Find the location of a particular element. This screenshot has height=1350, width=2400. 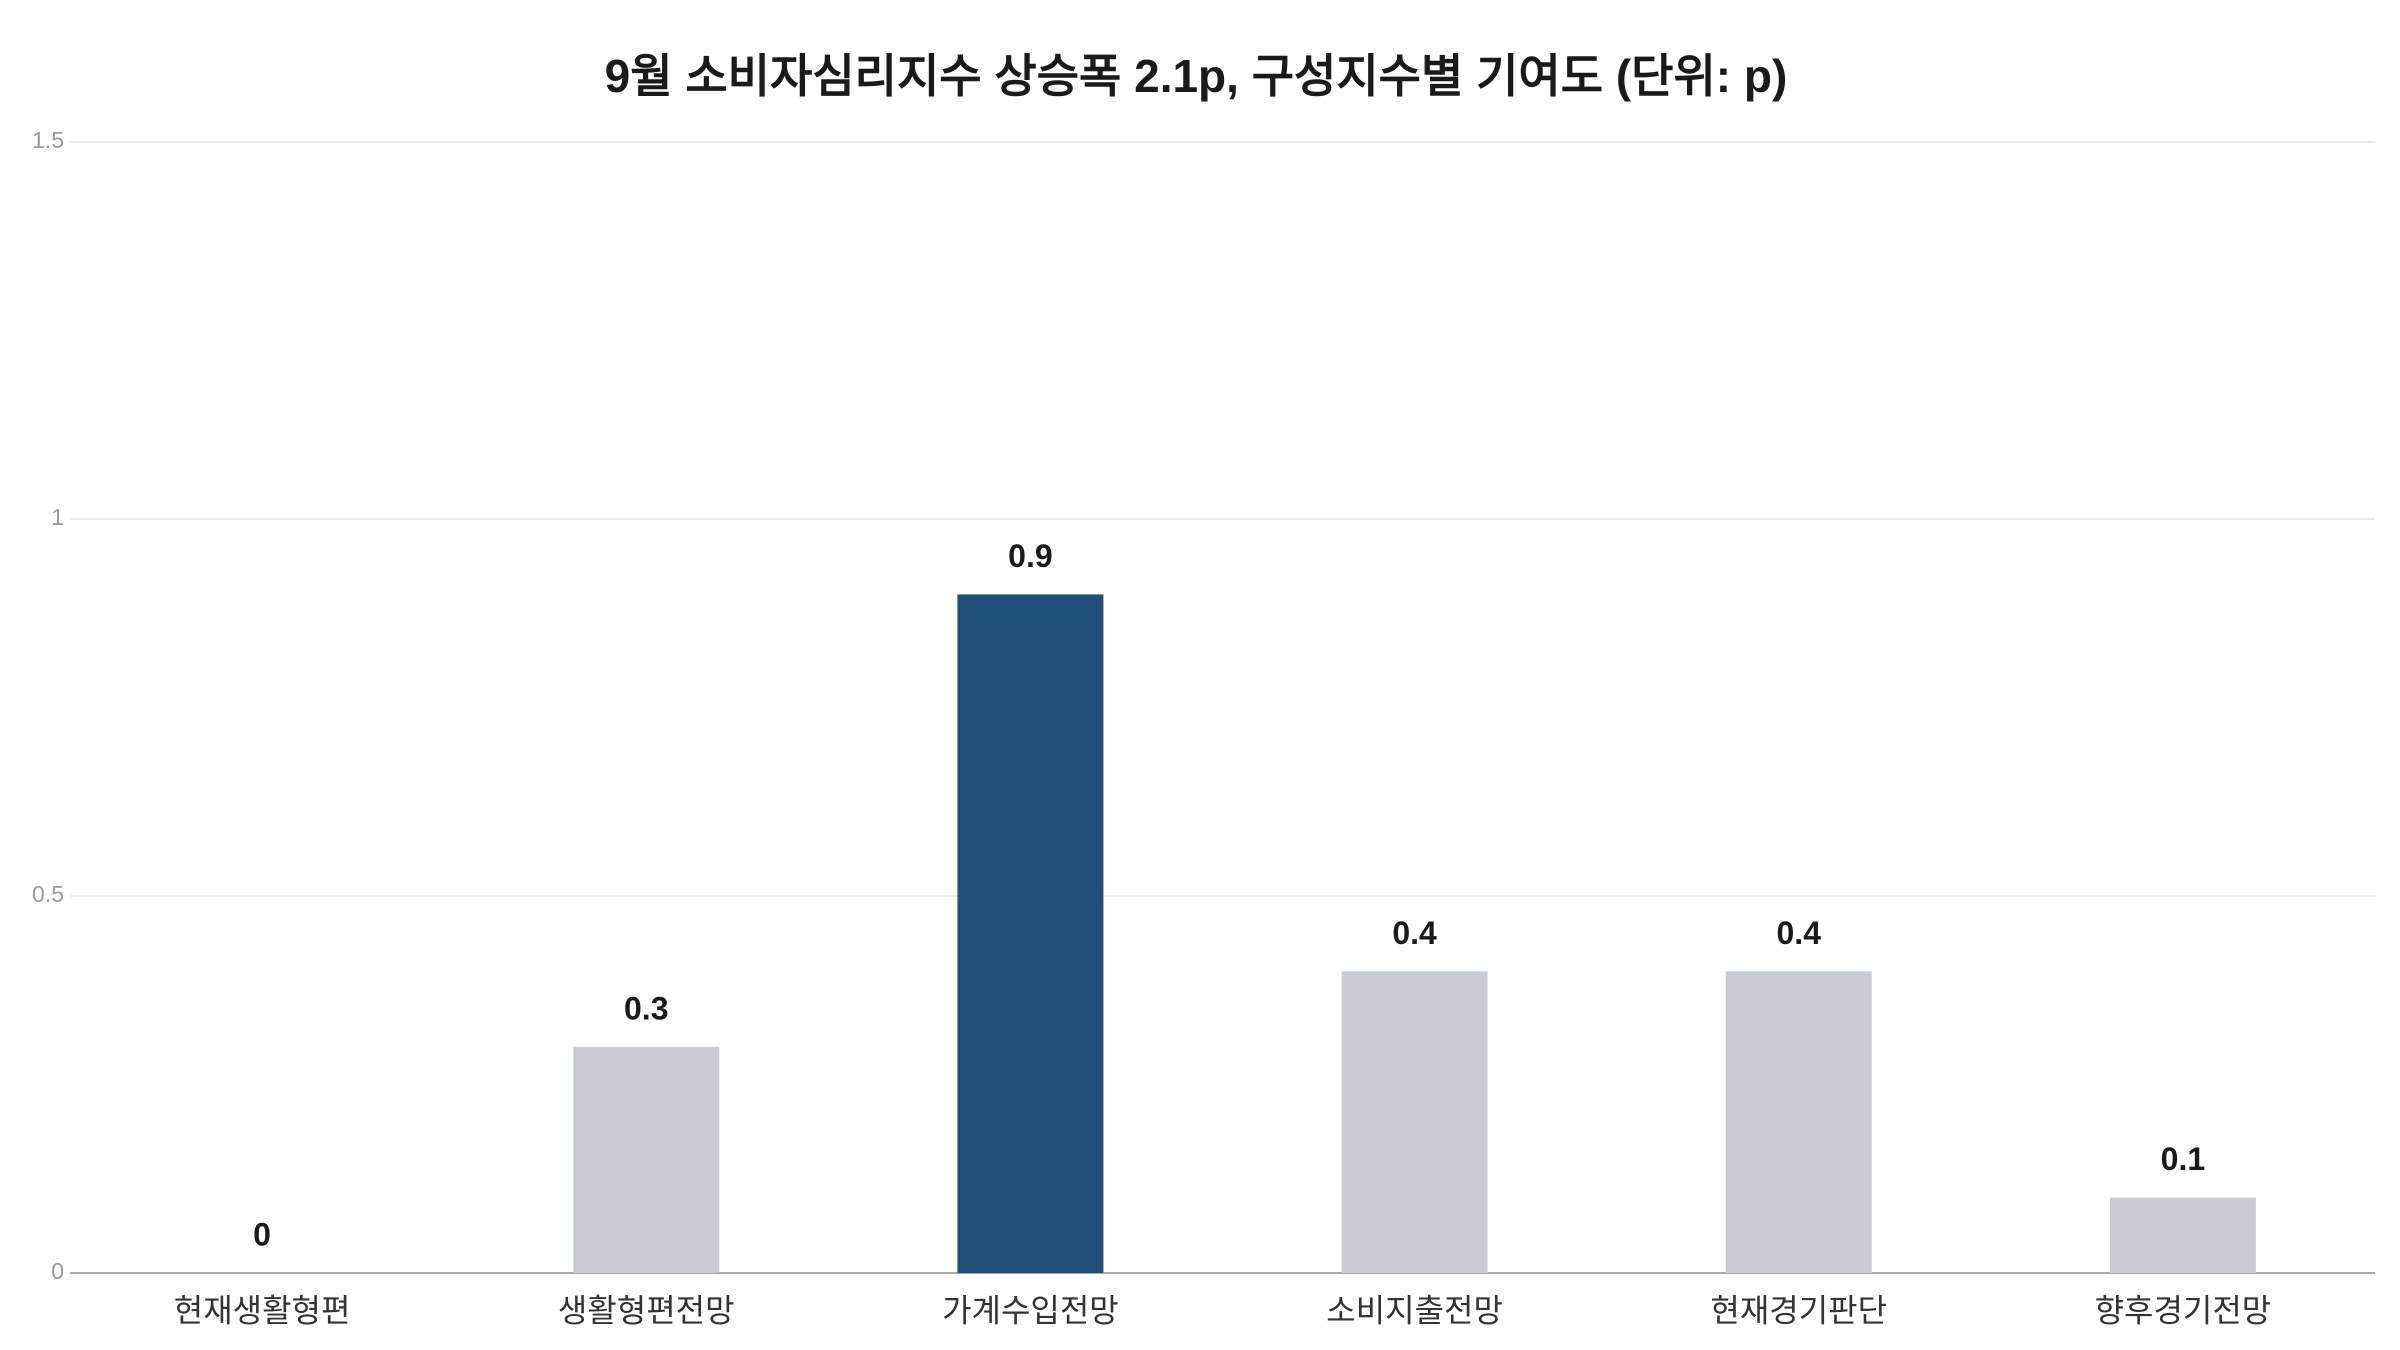

value-label: 0.9 is located at coordinates (1030, 556).